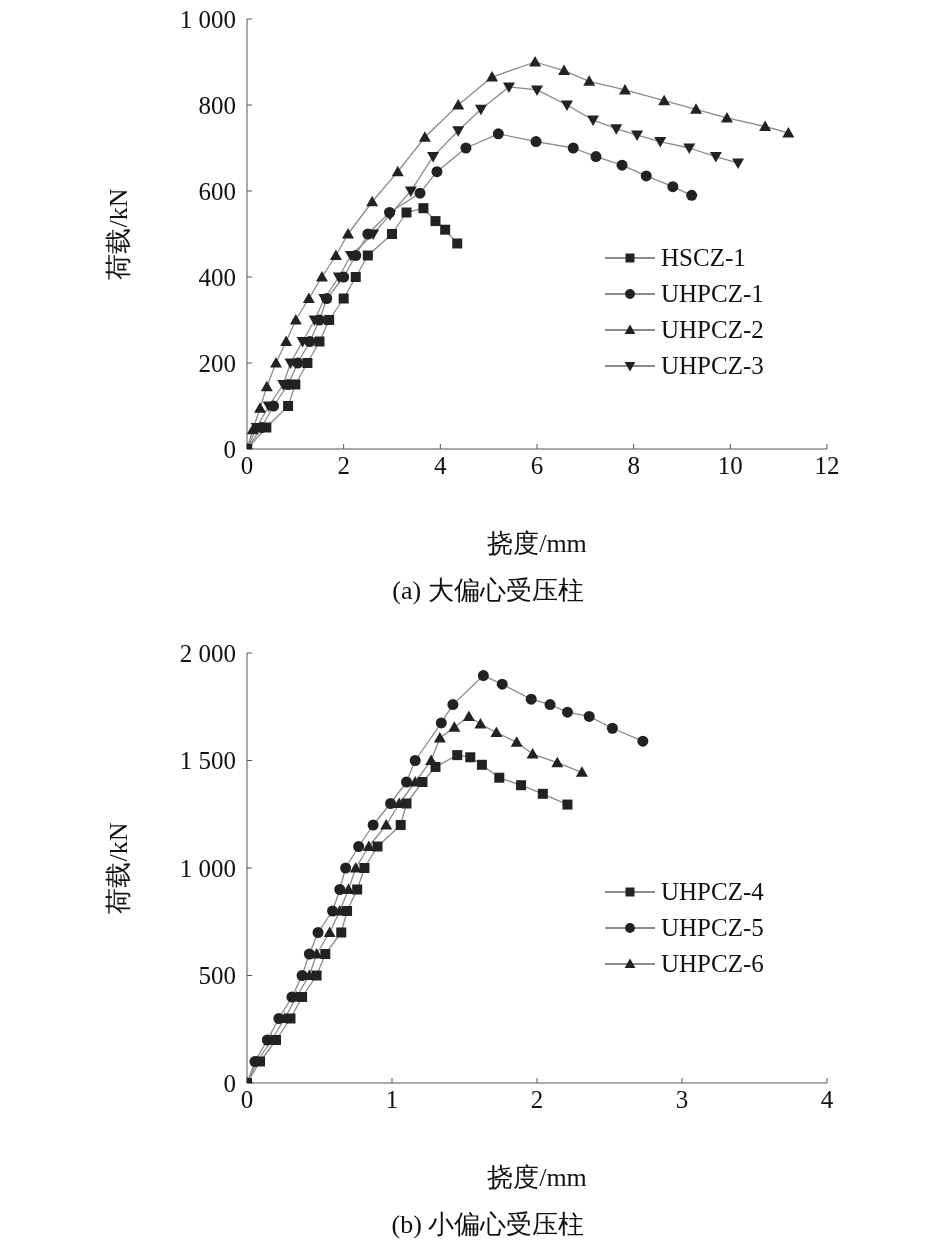  I want to click on y-tick-label: 1 500, so click(207, 761).